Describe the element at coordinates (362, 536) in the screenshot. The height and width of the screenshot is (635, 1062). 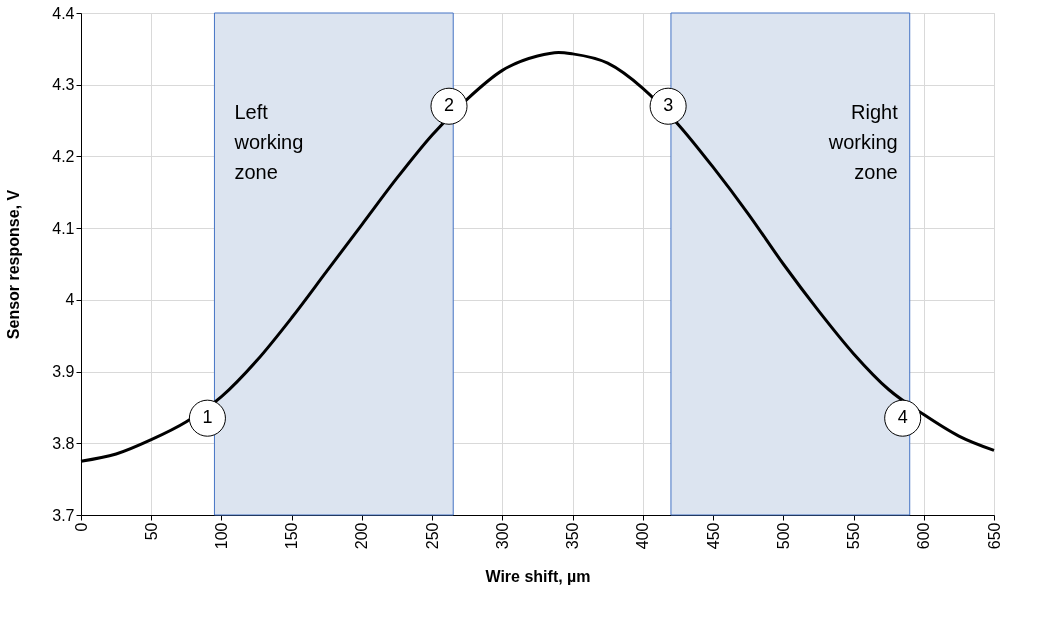
I see `x-tick-label: 200` at that location.